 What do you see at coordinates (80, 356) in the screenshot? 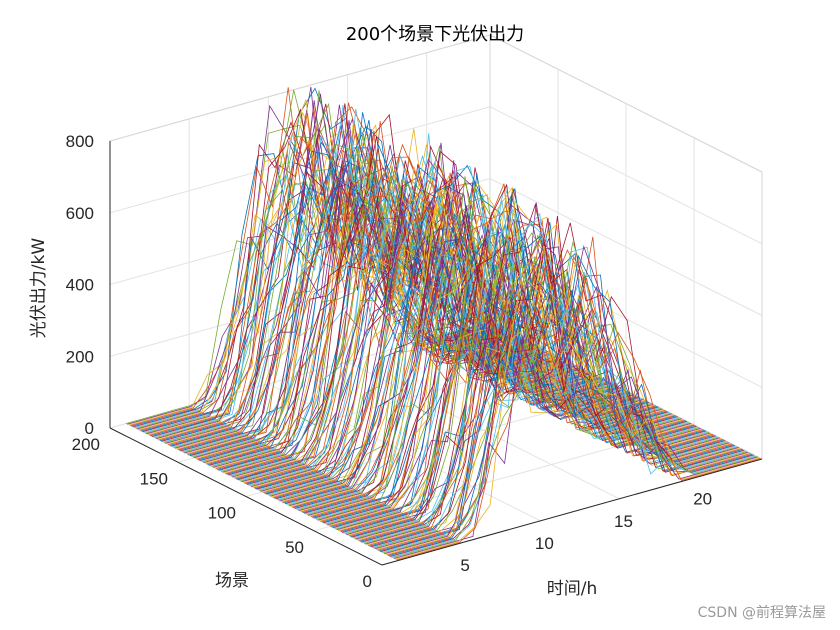
I see `z-tick-label: 200` at bounding box center [80, 356].